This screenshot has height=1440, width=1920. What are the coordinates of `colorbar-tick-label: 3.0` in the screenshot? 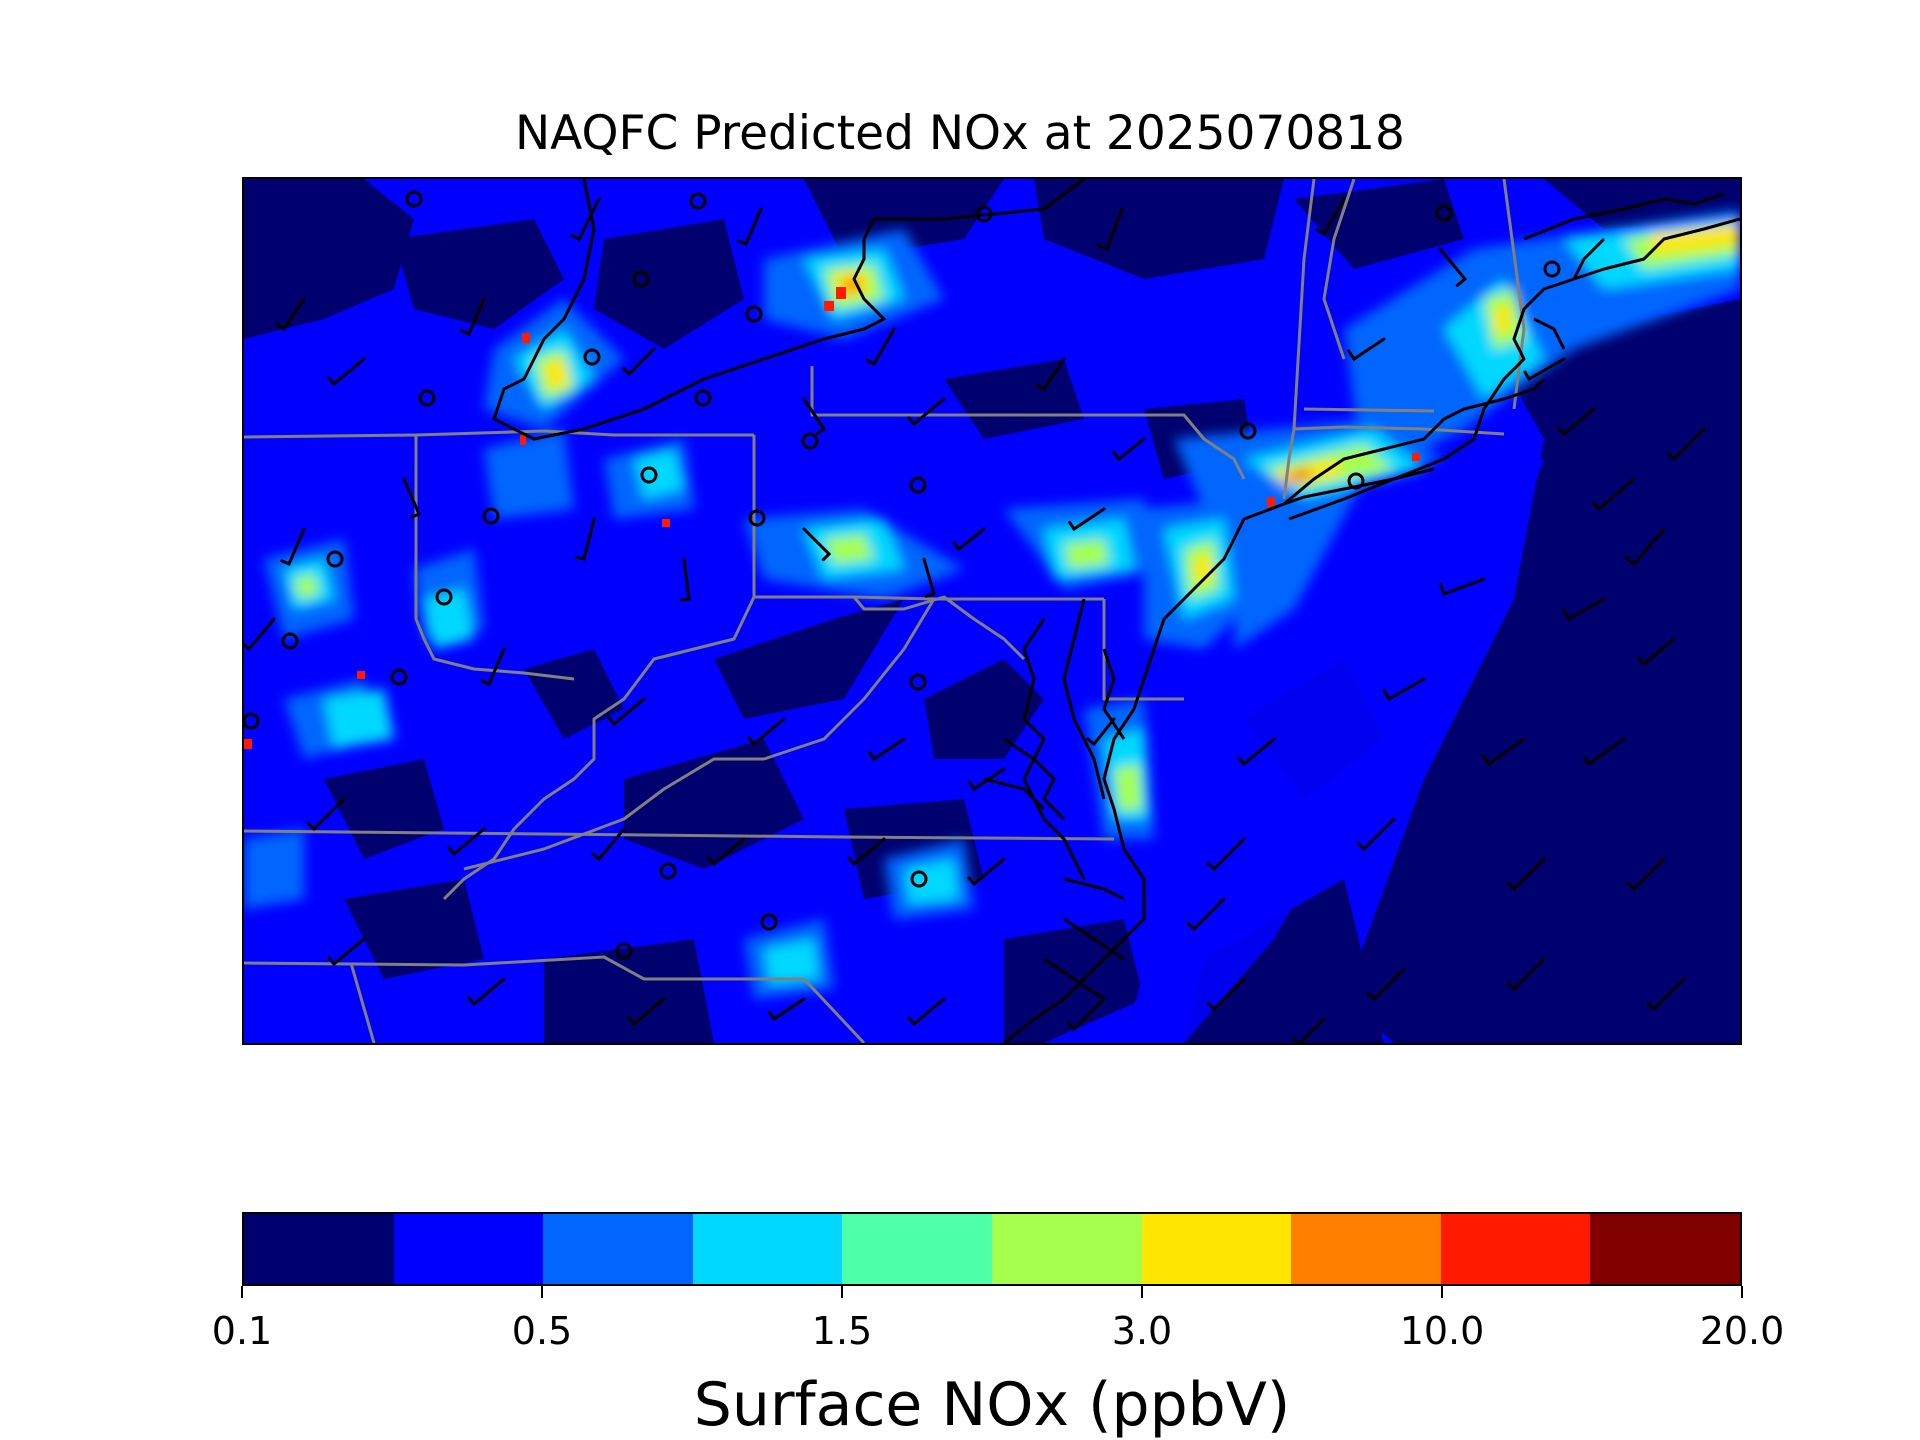 It's located at (1142, 1331).